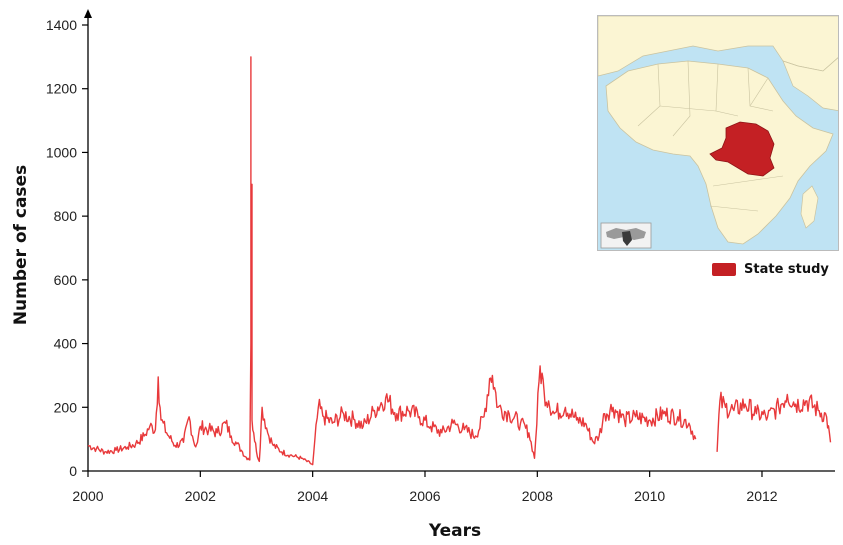 The image size is (843, 545). I want to click on legend: State study, so click(770, 269).